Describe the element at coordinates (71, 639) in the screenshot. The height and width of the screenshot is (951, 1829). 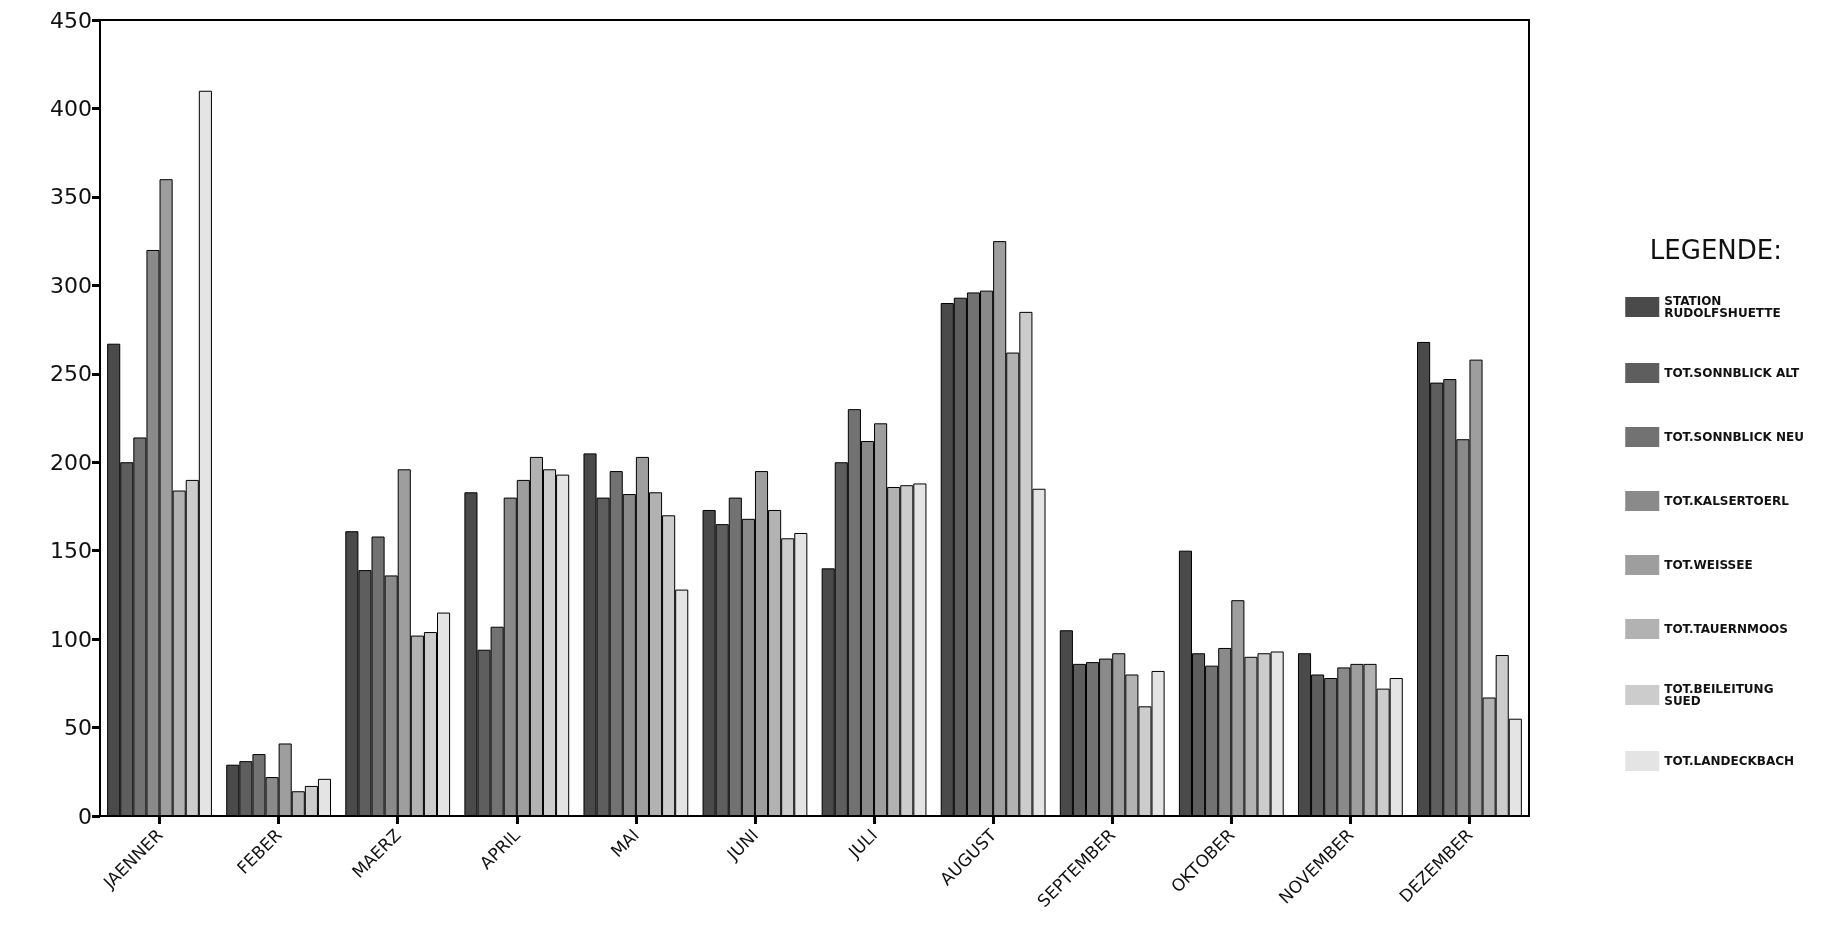
I see `y-tick-label: 100` at that location.